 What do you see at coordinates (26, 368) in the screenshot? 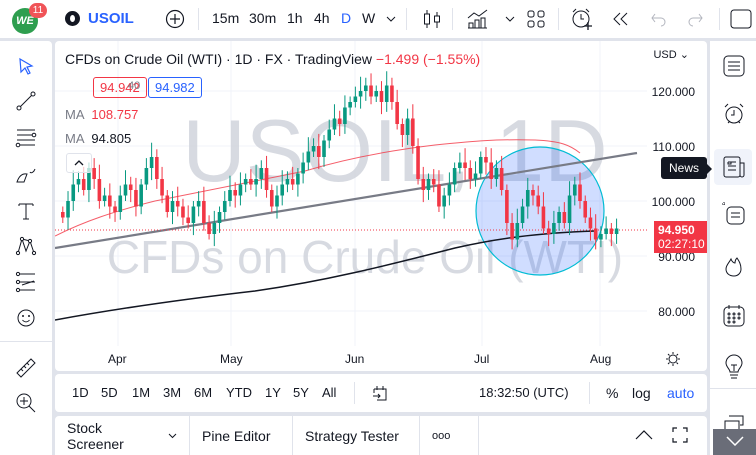
I see `ruler-icon` at bounding box center [26, 368].